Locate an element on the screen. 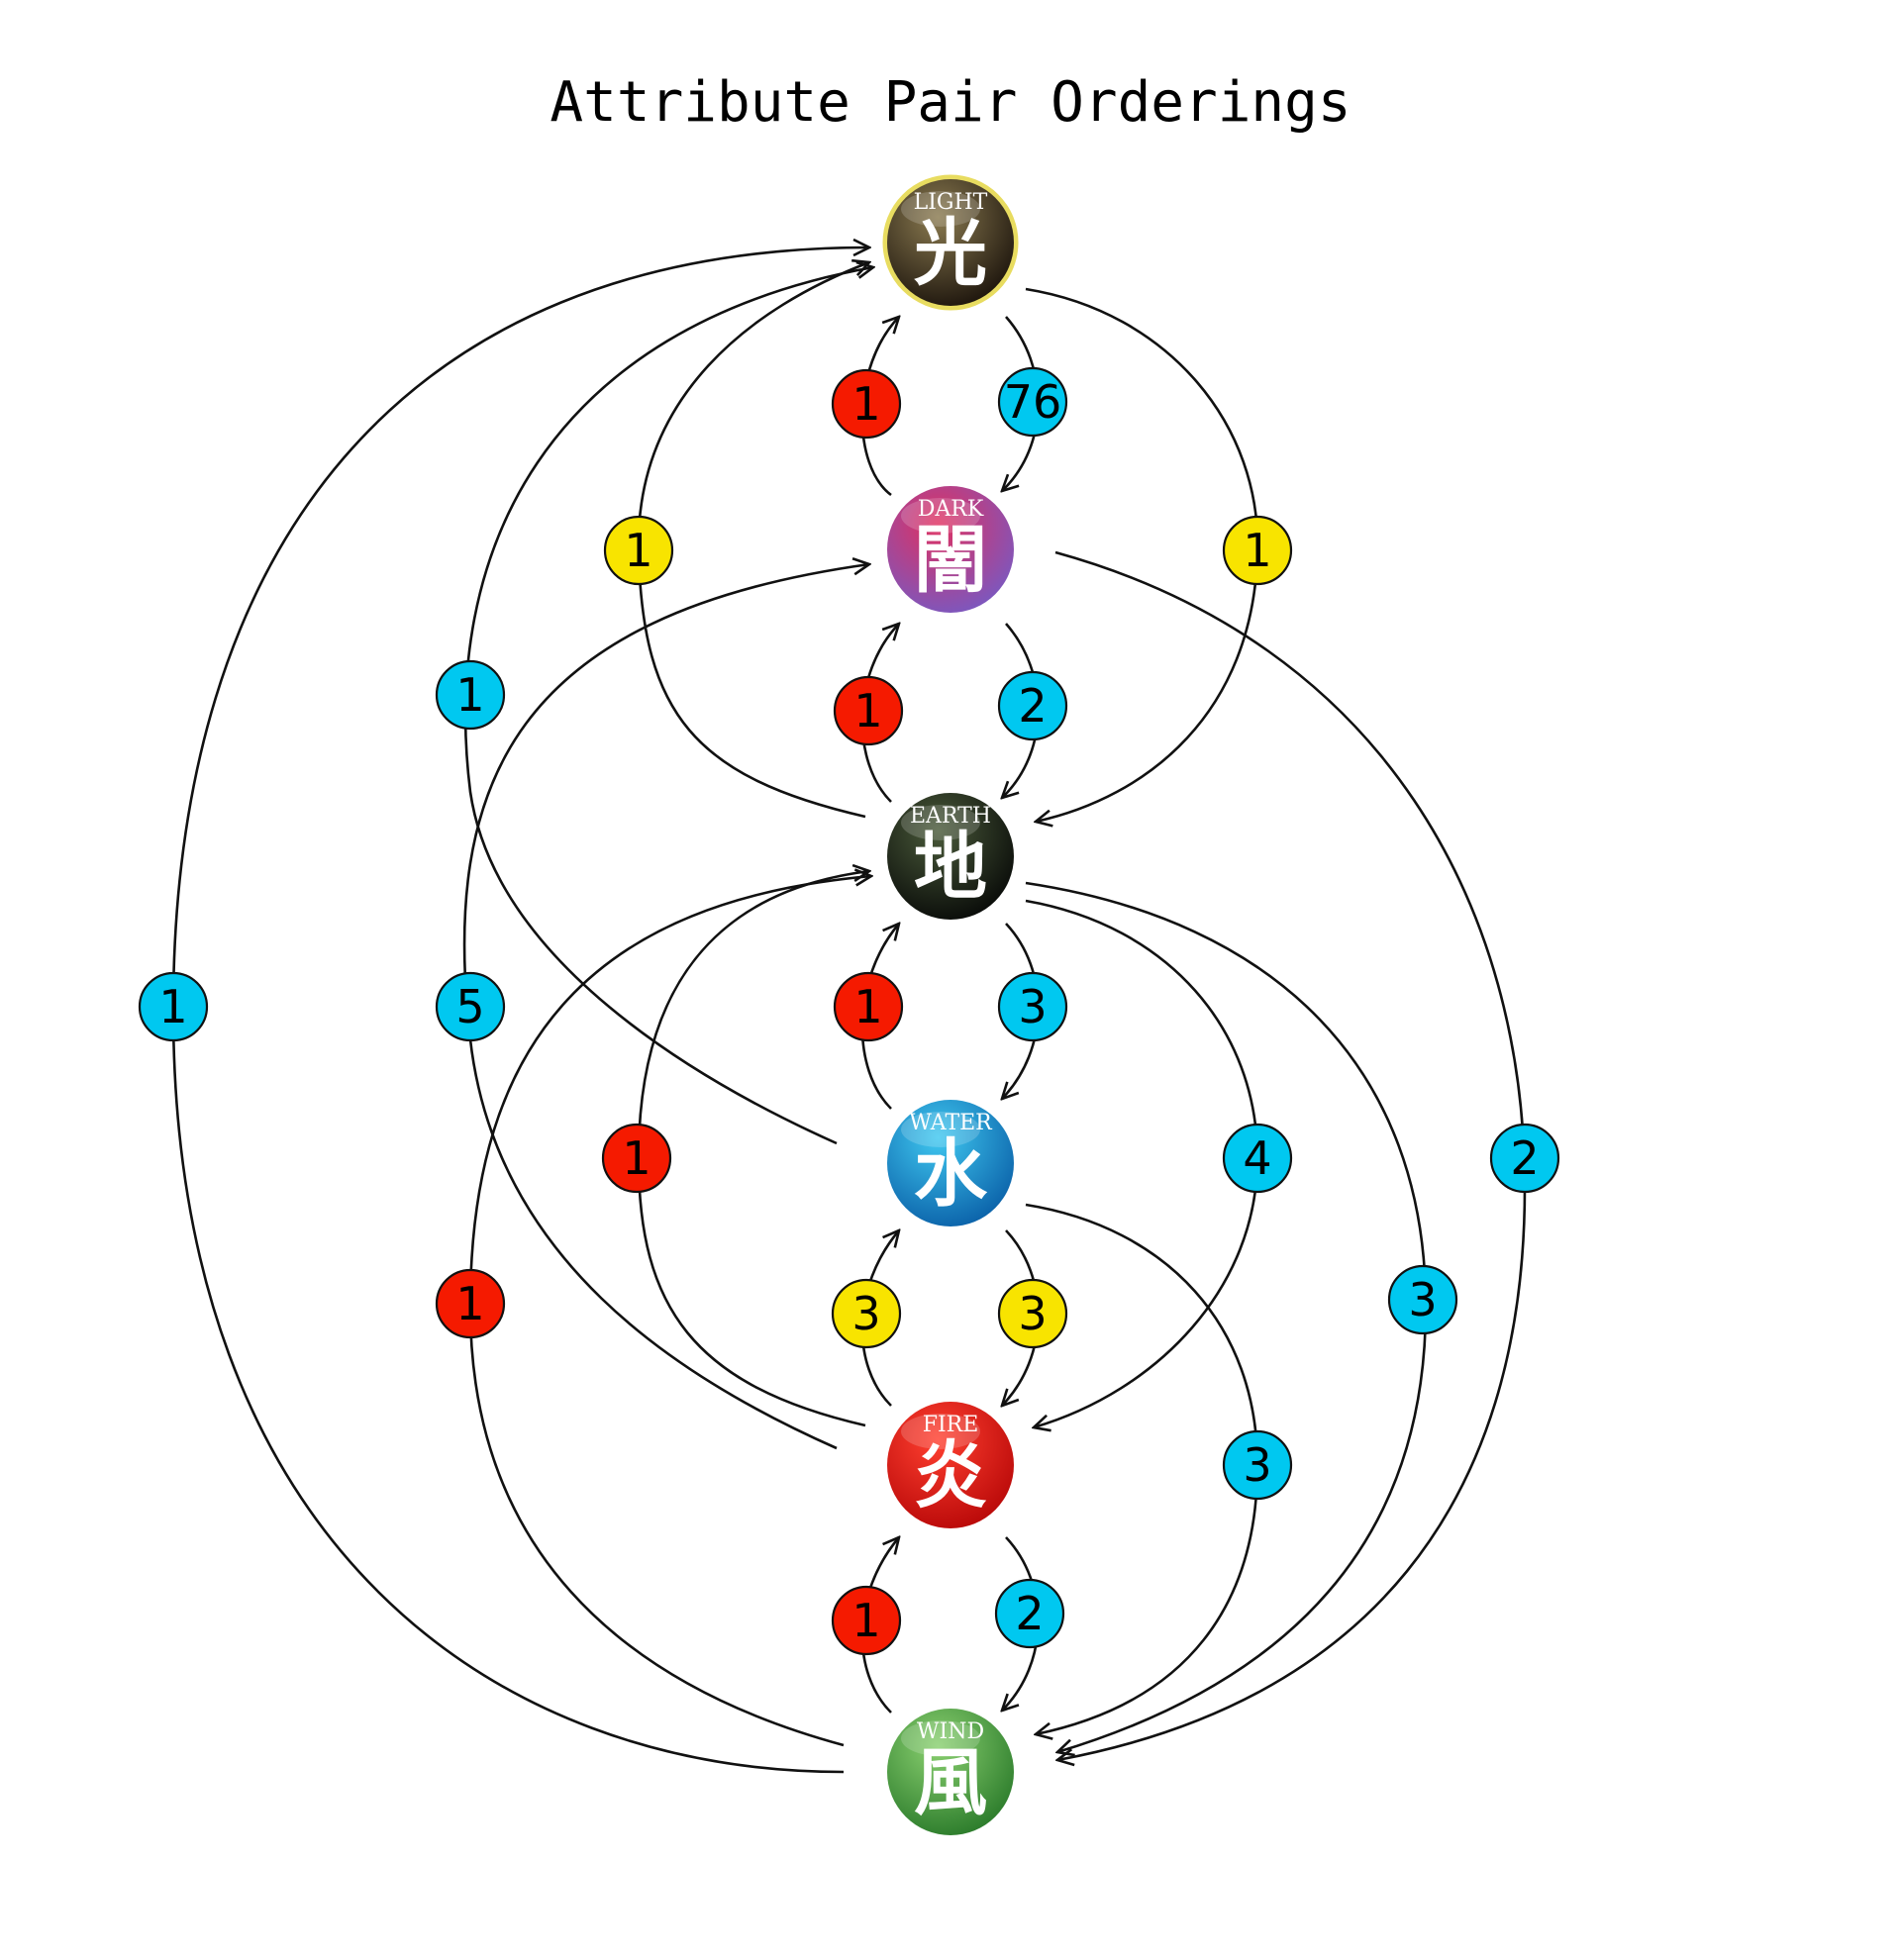 The image size is (1901, 1960). count-badge-value: 5 is located at coordinates (469, 1006).